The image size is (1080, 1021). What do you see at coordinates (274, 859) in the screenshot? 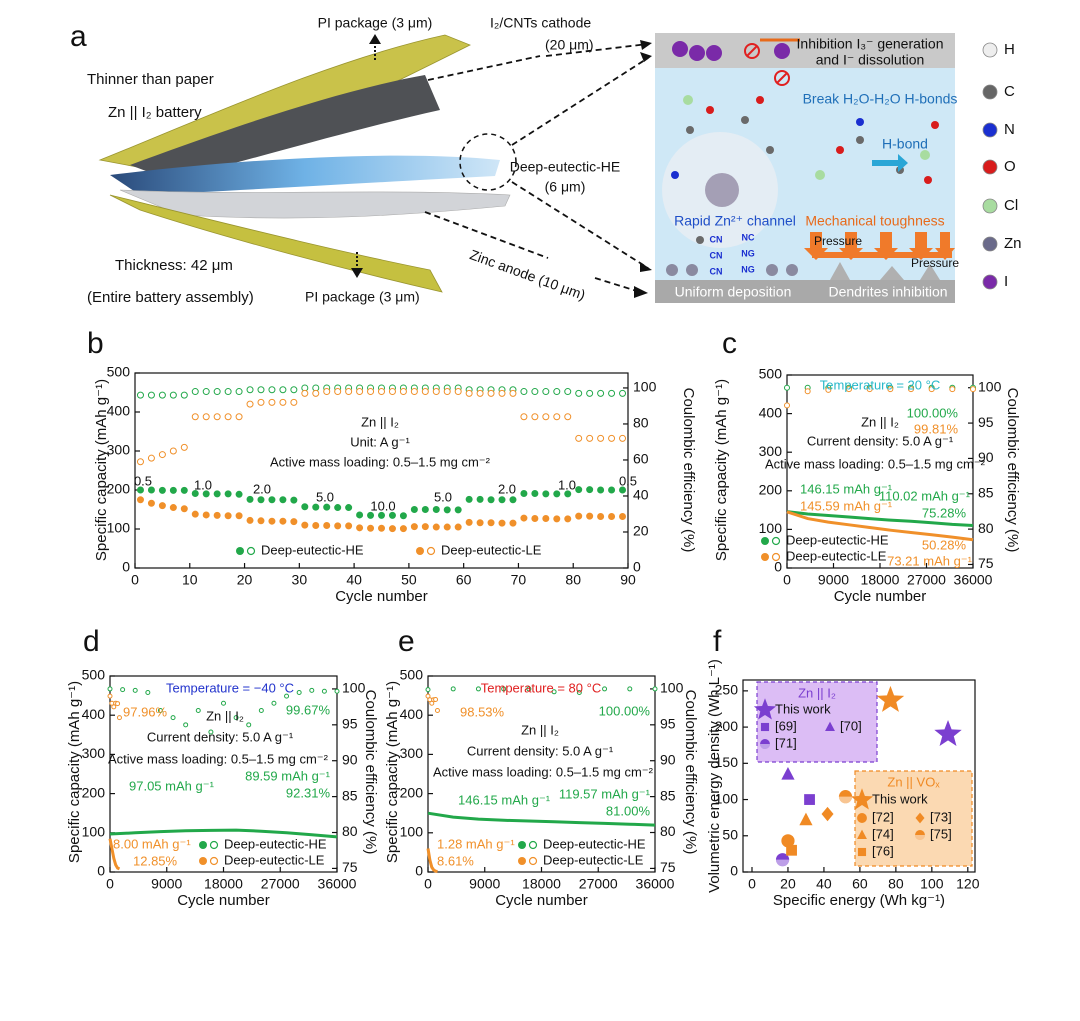
I see `legend-label: Deep-eutectic-LE` at bounding box center [274, 859].